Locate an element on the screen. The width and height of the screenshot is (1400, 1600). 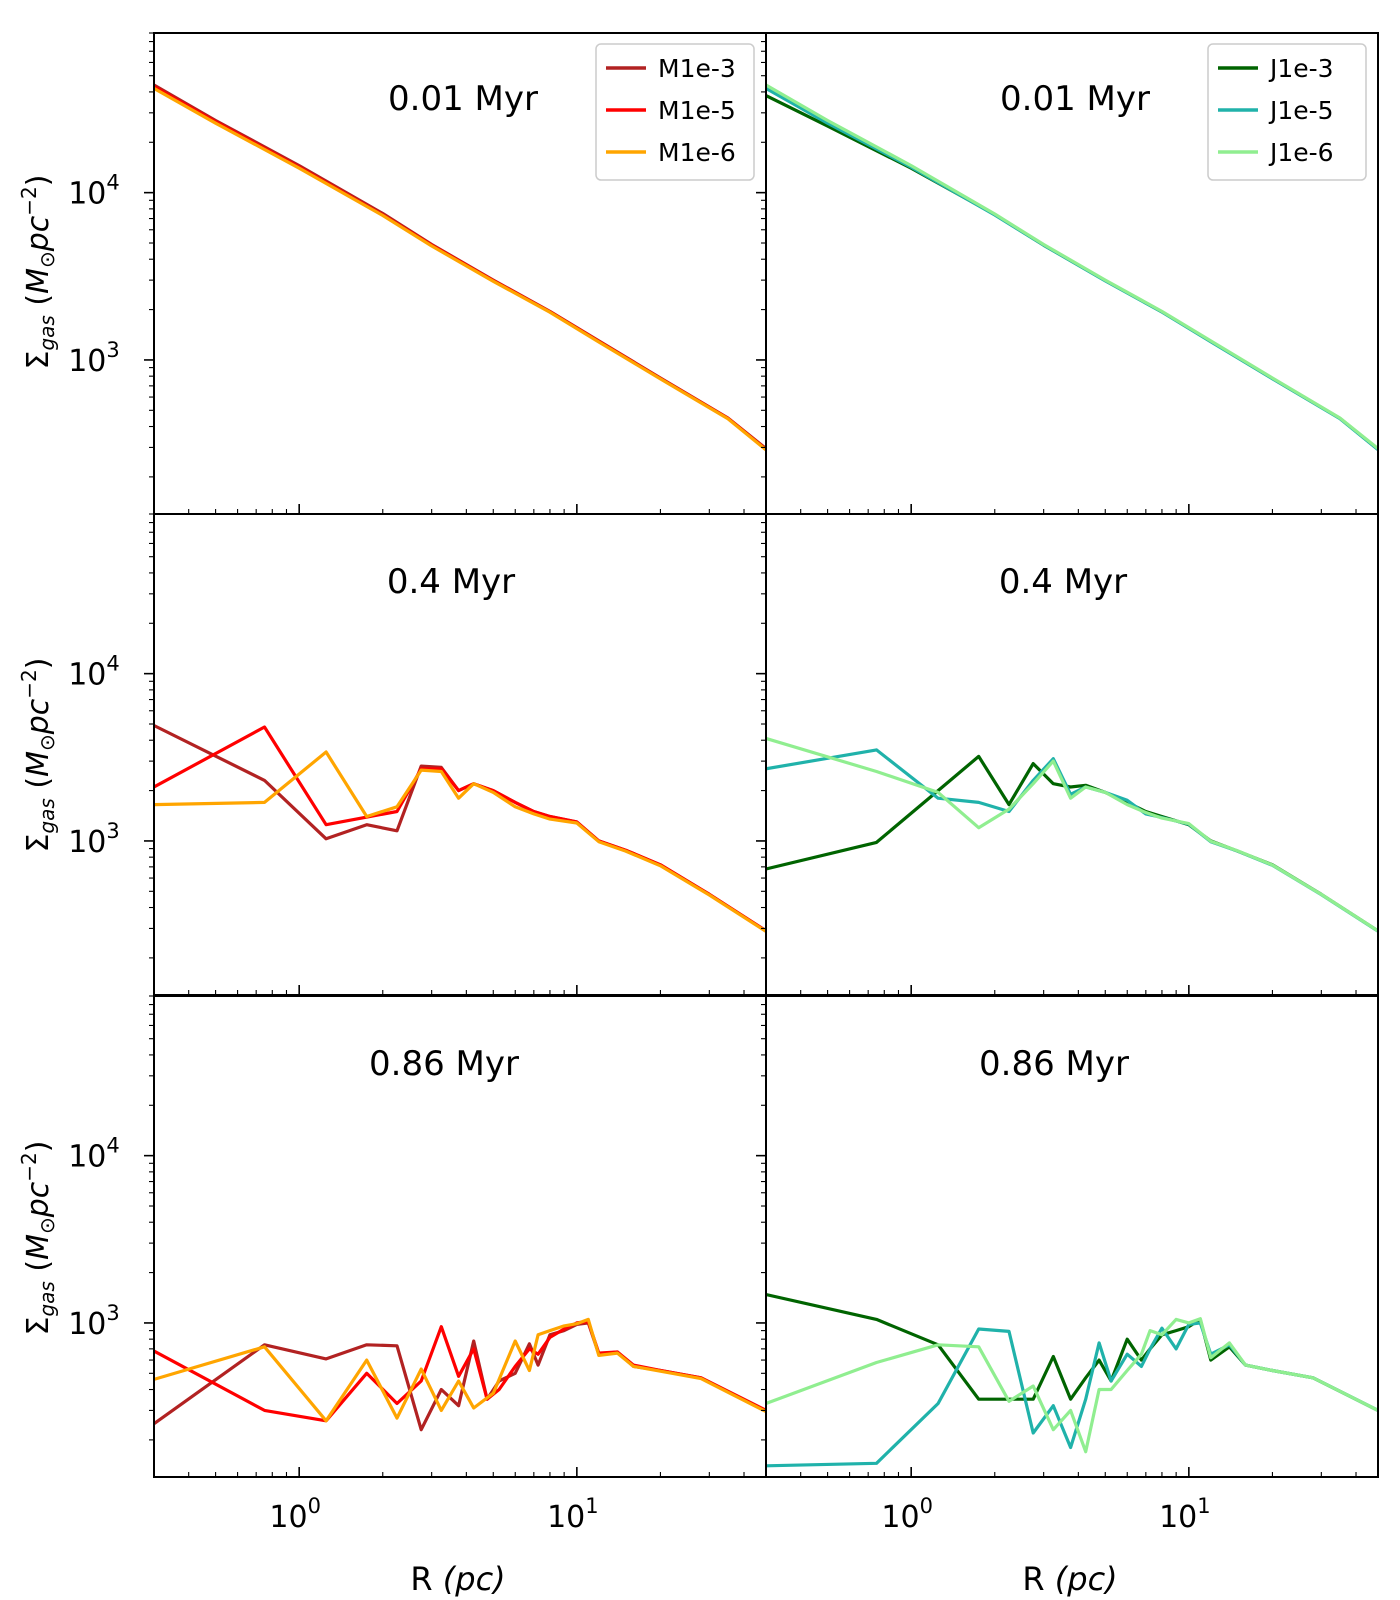
panel-title-top-left: 0.01 Myr is located at coordinates (463, 99).